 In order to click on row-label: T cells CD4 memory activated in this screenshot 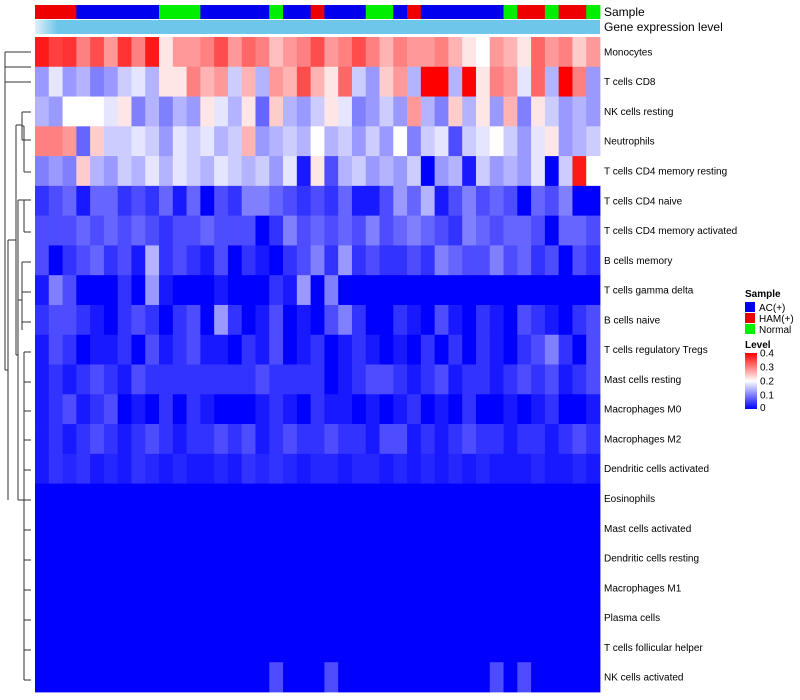, I will do `click(670, 231)`.